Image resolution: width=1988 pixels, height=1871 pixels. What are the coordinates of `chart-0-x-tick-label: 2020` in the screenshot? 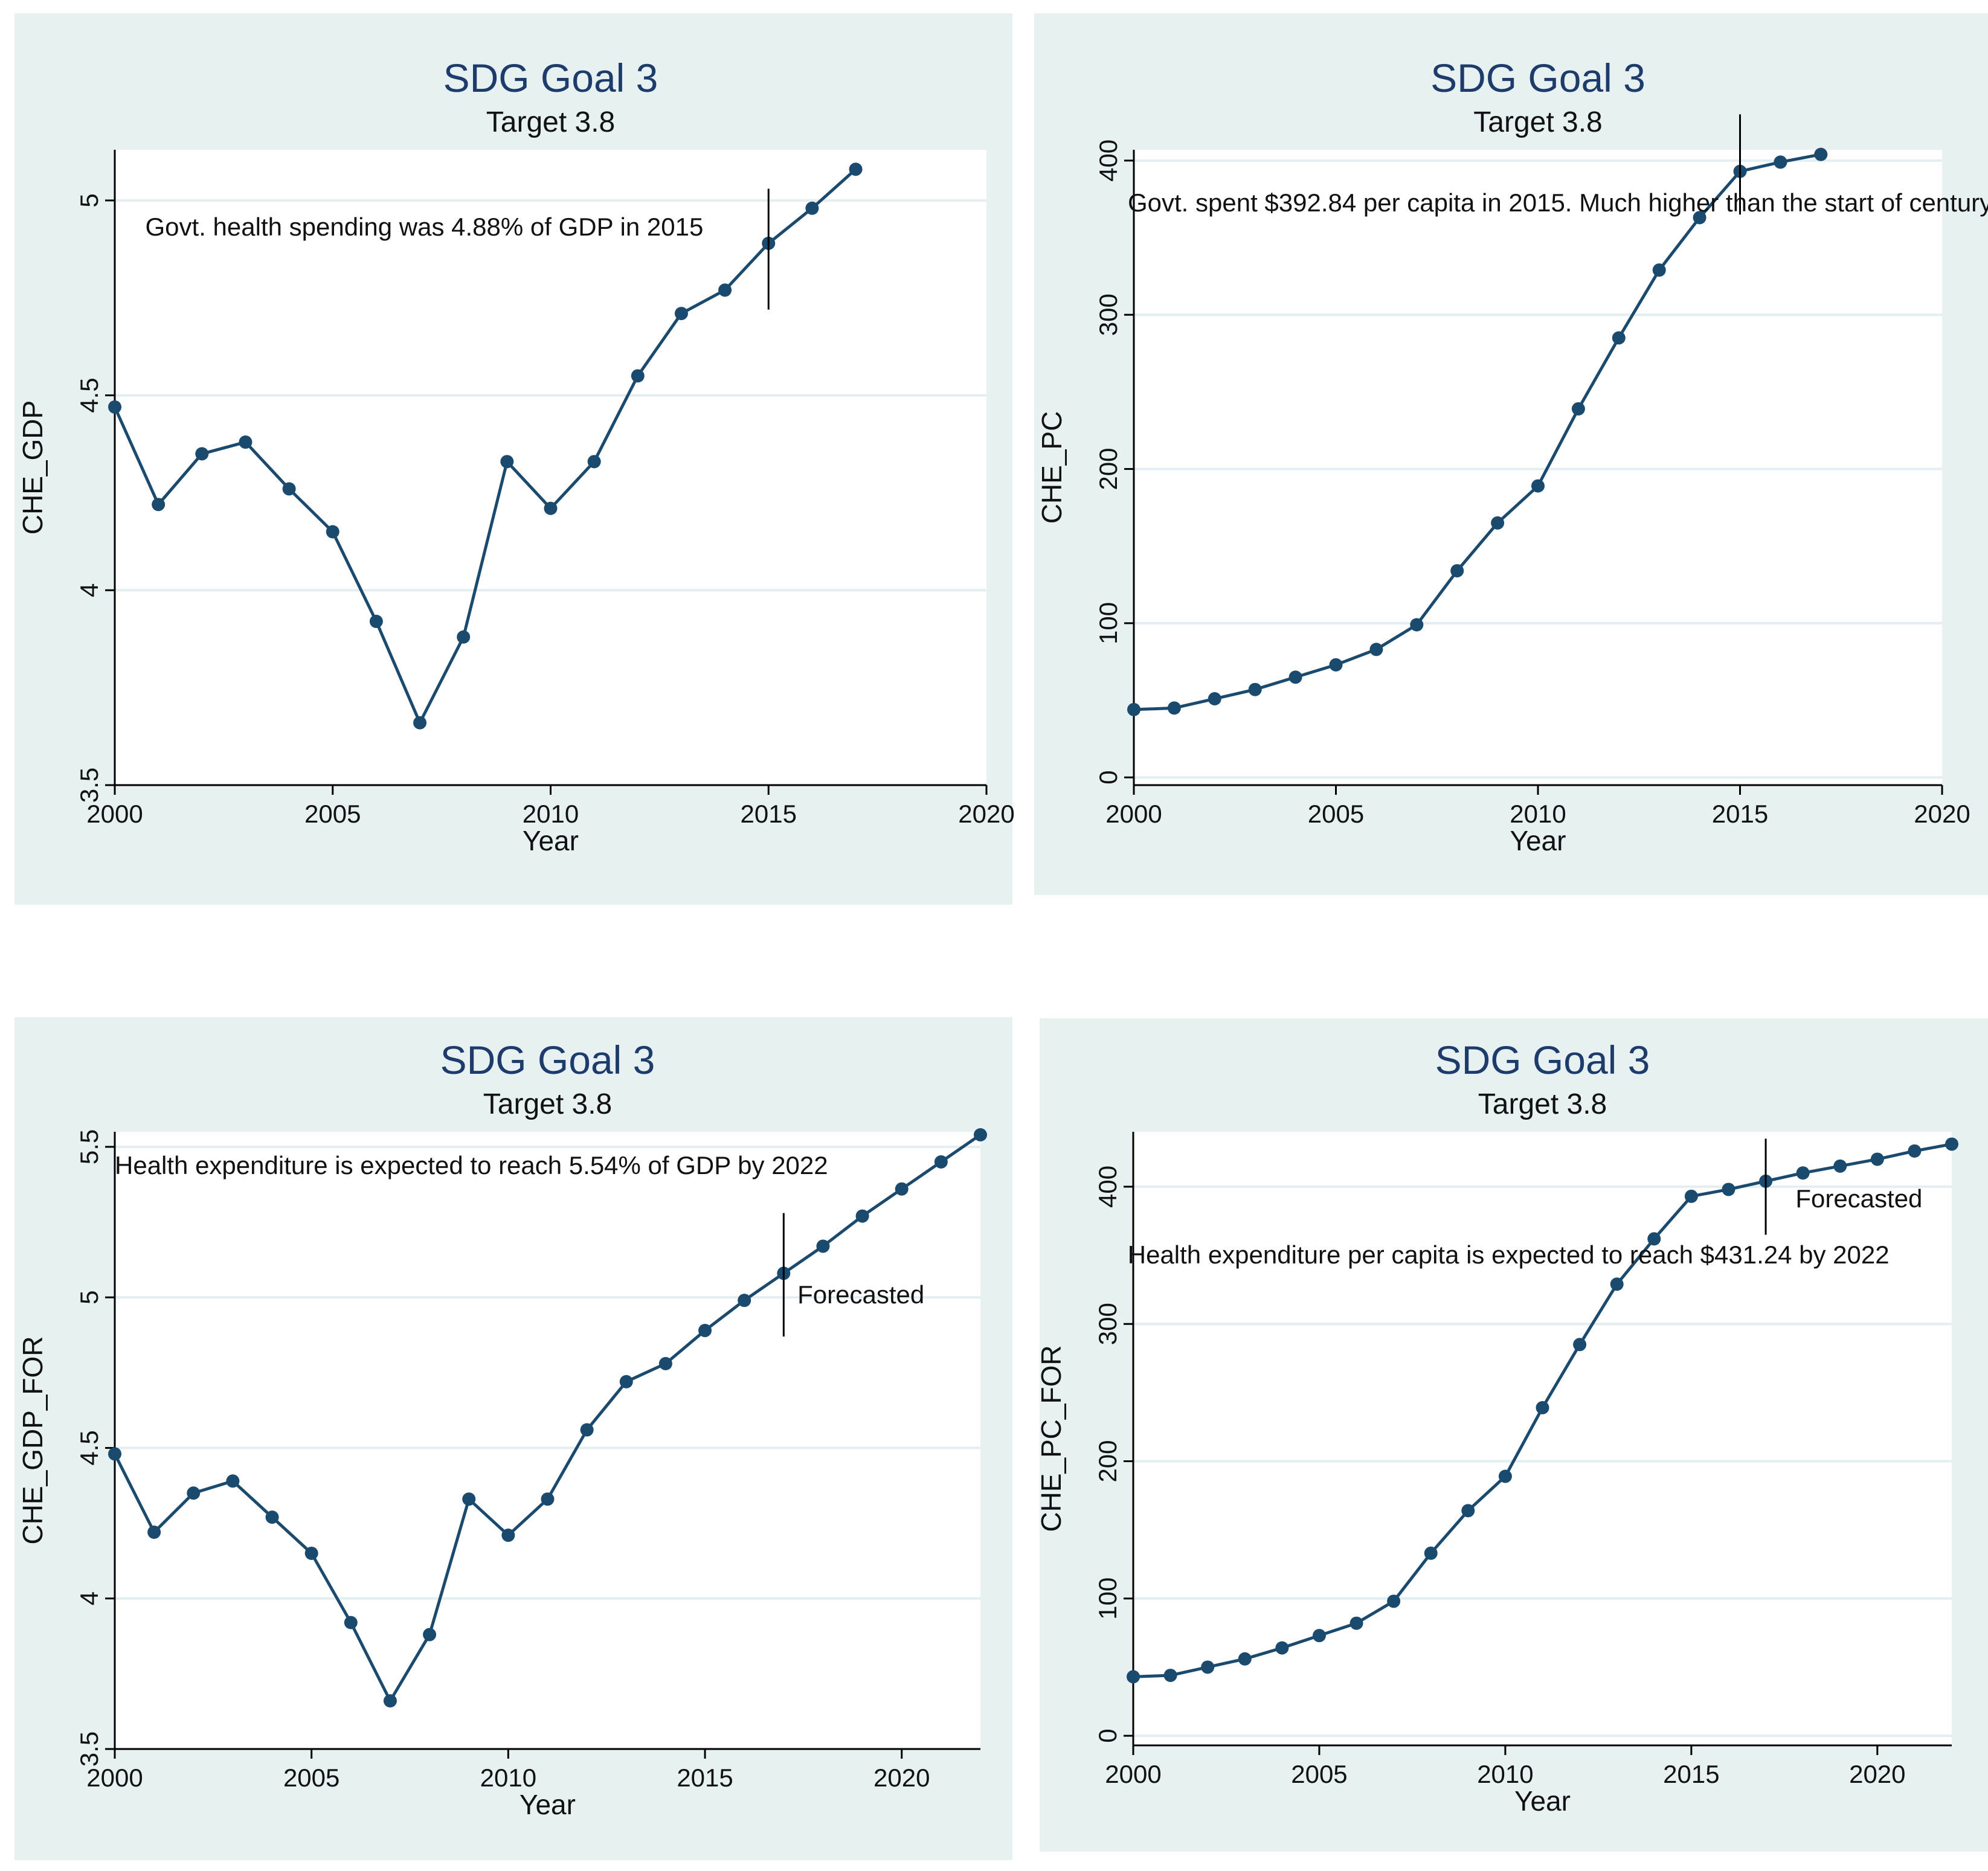 It's located at (986, 814).